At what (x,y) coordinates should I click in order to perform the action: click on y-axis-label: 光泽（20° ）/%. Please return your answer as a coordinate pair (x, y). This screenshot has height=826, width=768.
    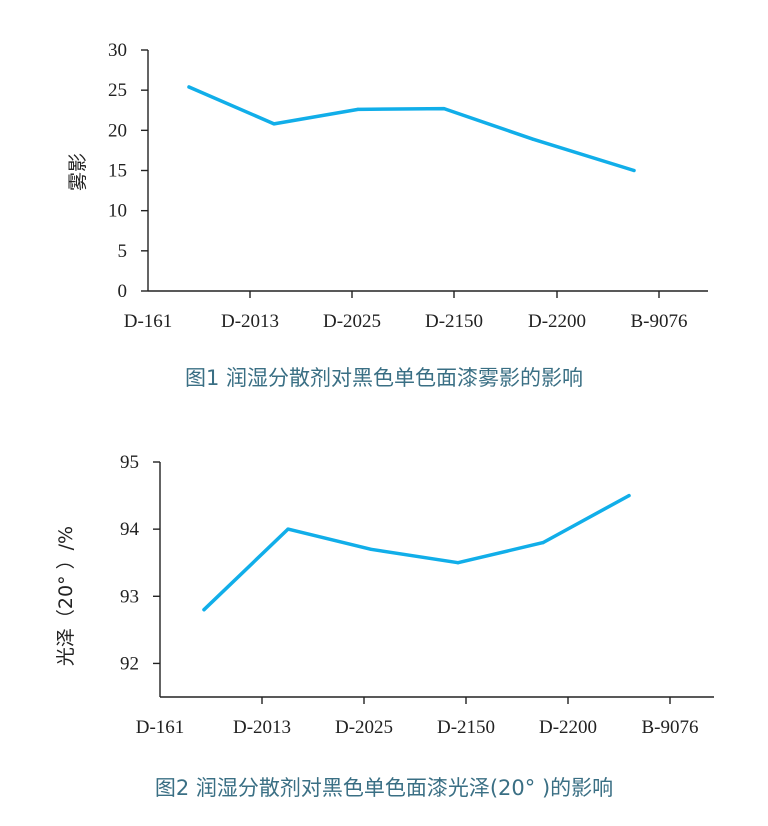
    Looking at the image, I should click on (66, 596).